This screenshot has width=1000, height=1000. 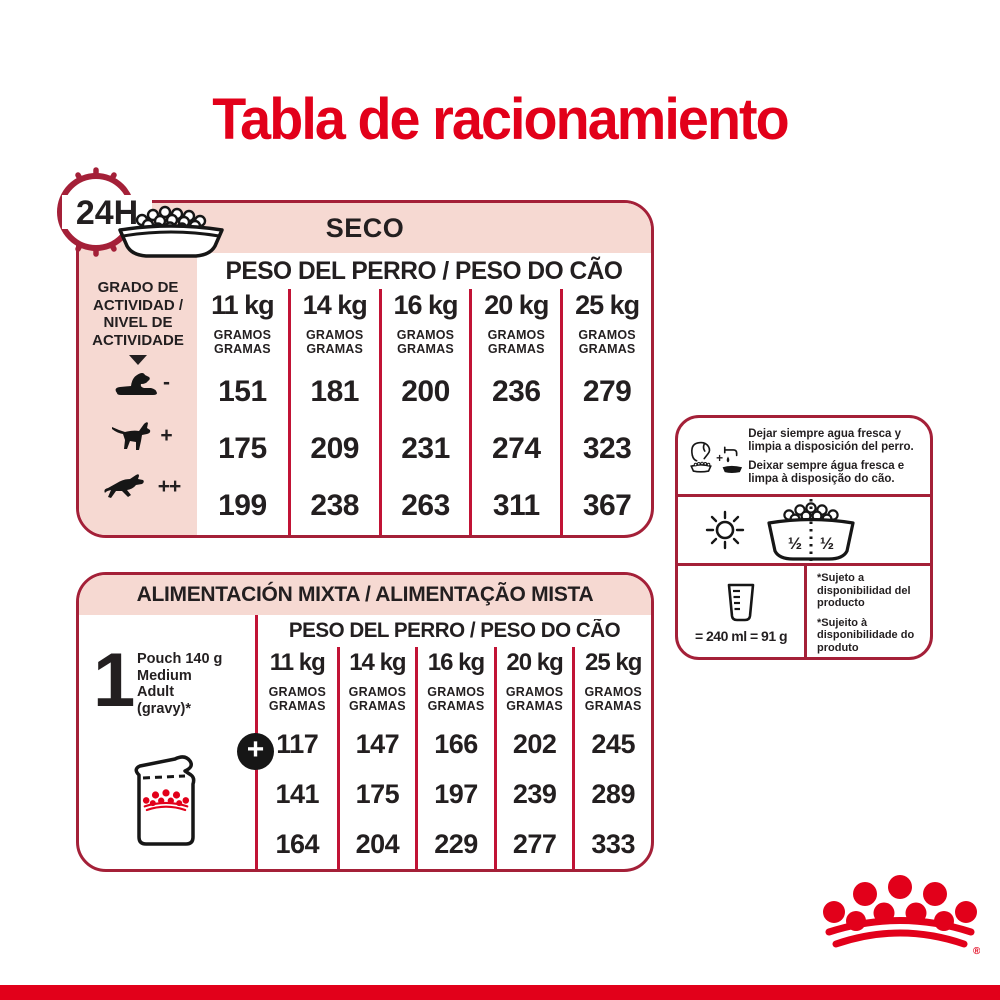 What do you see at coordinates (377, 843) in the screenshot?
I see `ration-value: 204` at bounding box center [377, 843].